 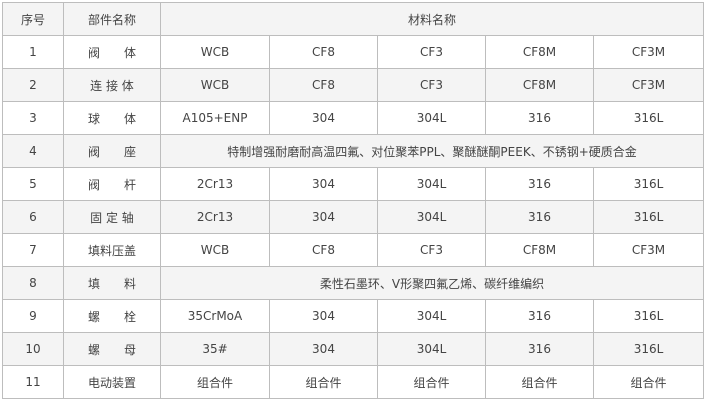 I want to click on header-row: 序号 部件名称 材料名称, so click(x=353, y=19).